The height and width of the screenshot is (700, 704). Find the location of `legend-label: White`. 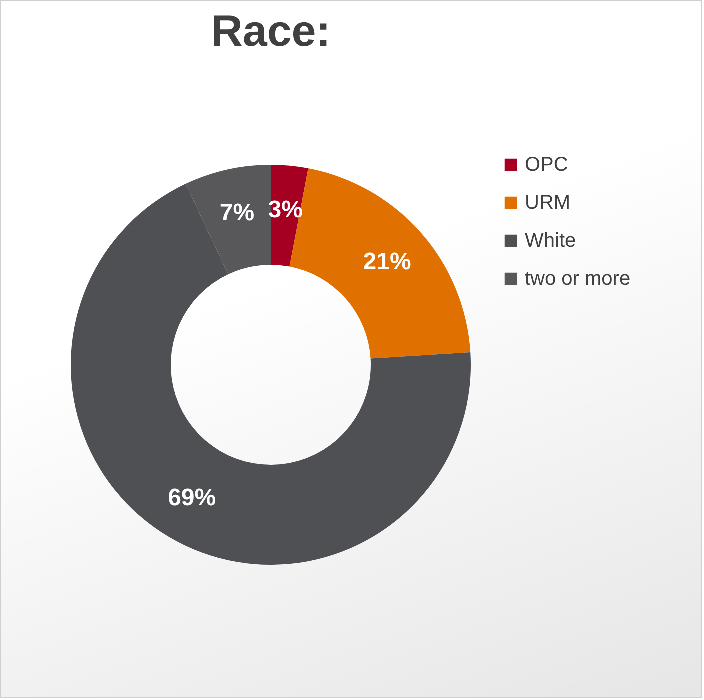

legend-label: White is located at coordinates (550, 241).